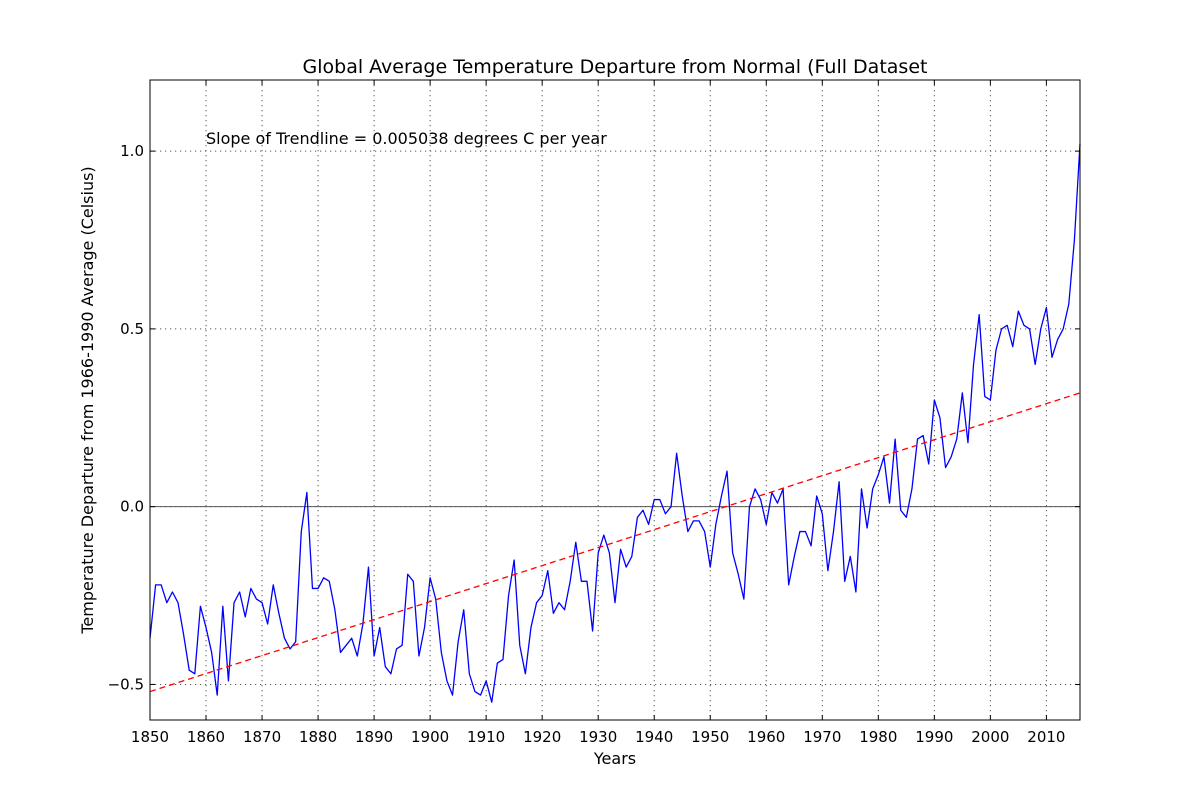 This screenshot has width=1200, height=800. I want to click on y-tick-label: 1.0, so click(132, 151).